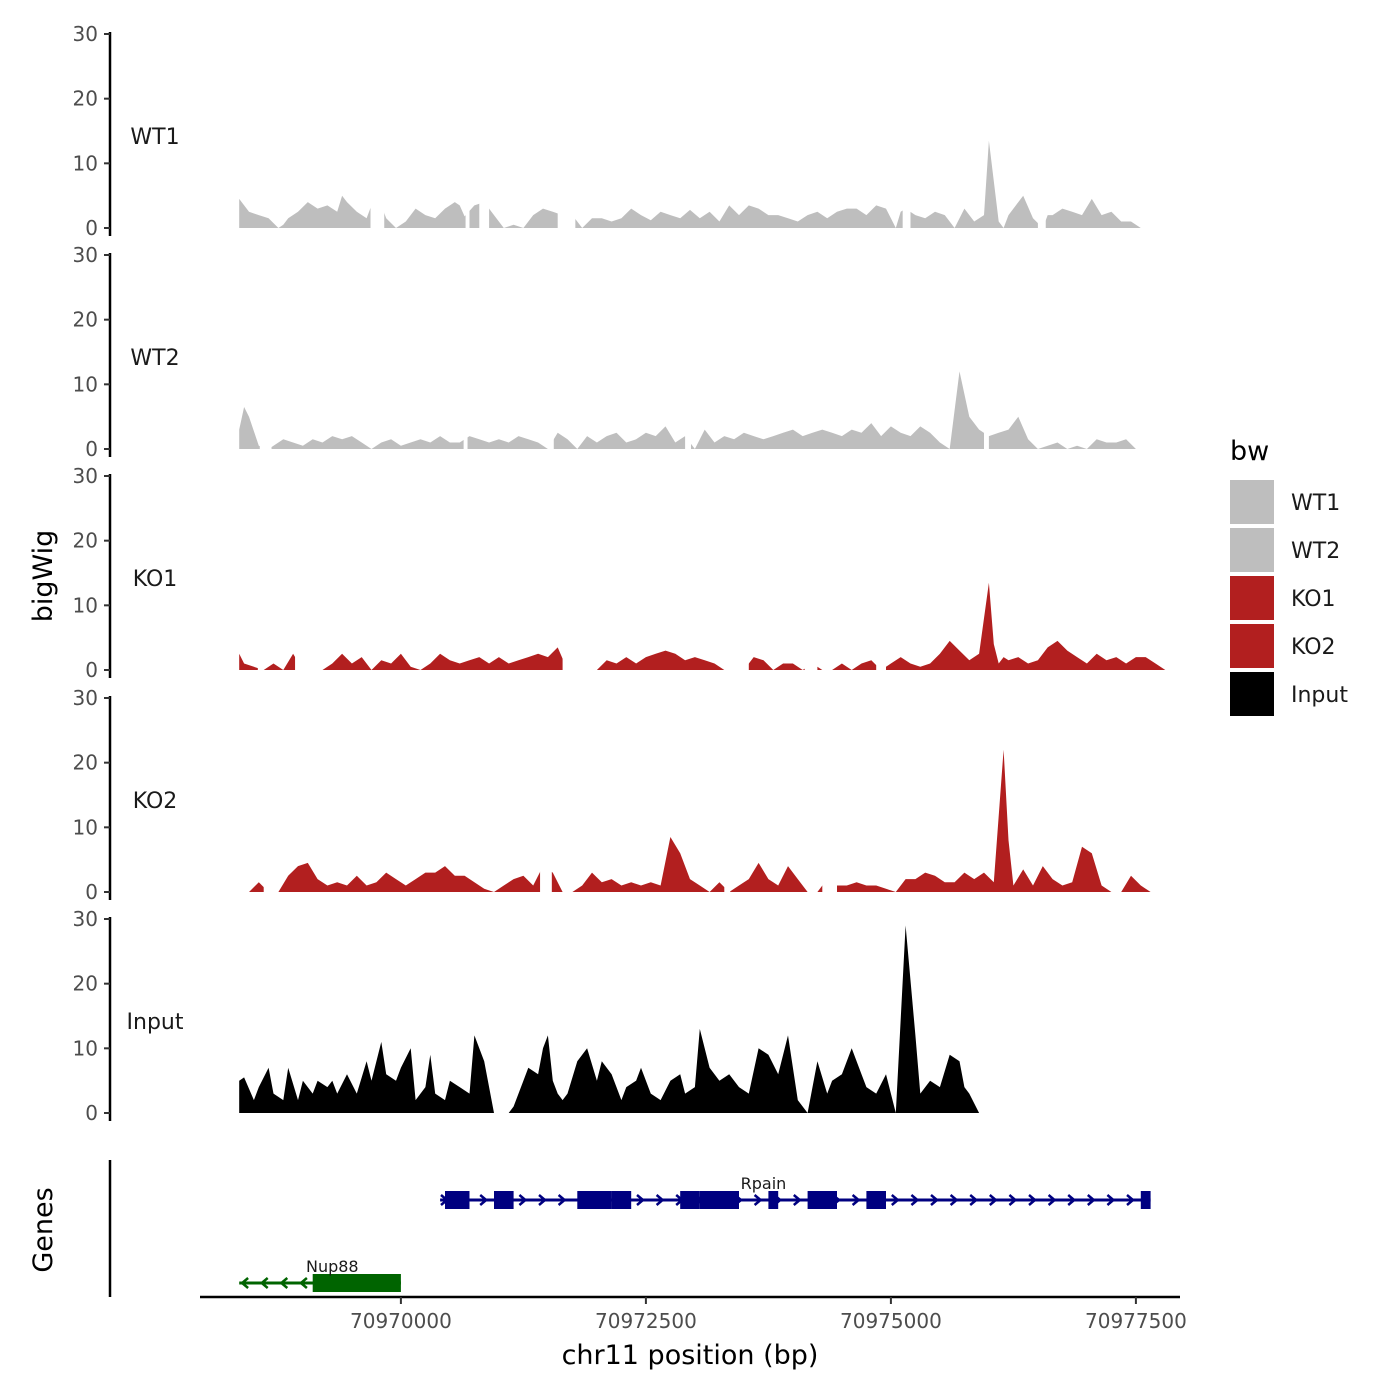 The image size is (1400, 1400). What do you see at coordinates (1289, 576) in the screenshot?
I see `legend: bw WT1 WT2 KO1 KO2 Input` at bounding box center [1289, 576].